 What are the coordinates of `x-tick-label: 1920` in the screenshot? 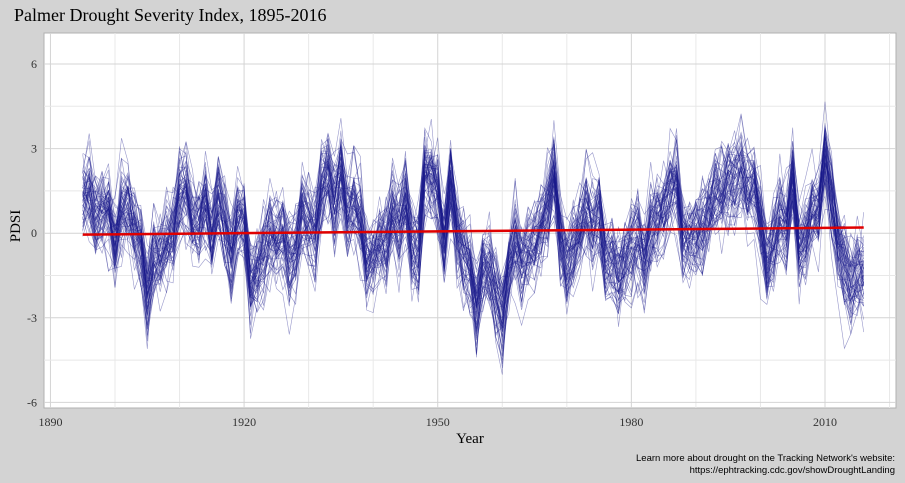 It's located at (244, 422).